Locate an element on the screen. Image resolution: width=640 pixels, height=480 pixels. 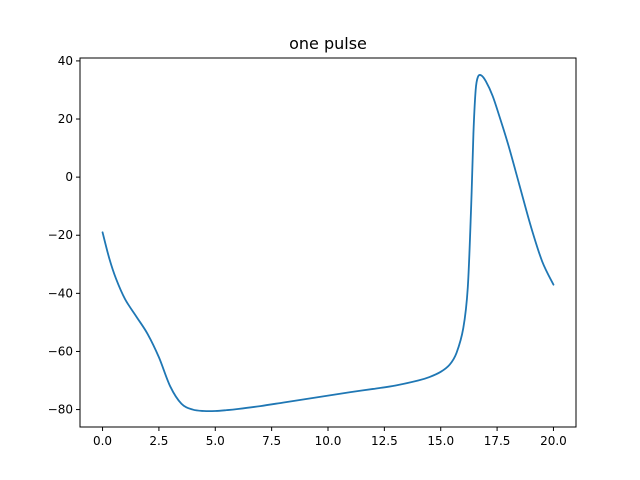
x-tick-label: 17.5 is located at coordinates (497, 441).